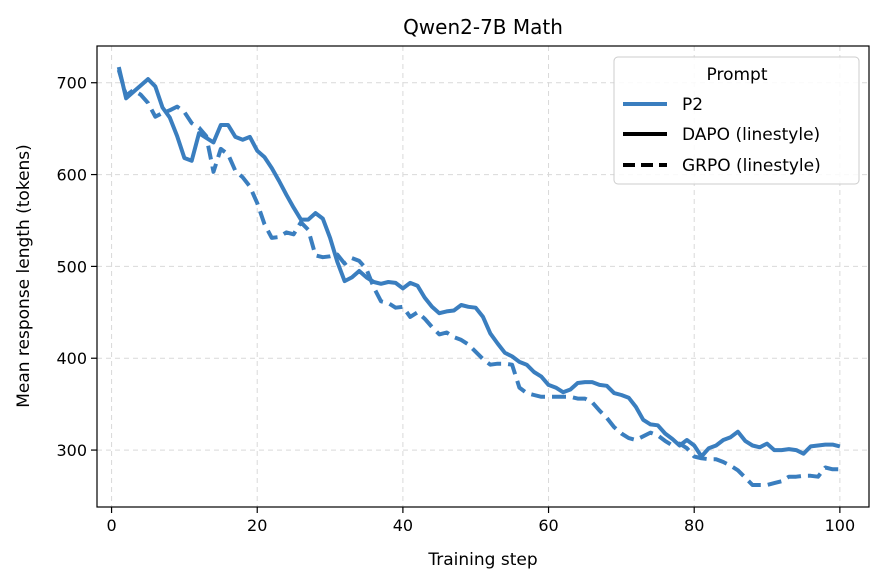  Describe the element at coordinates (403, 525) in the screenshot. I see `x-tick-label: 40` at that location.